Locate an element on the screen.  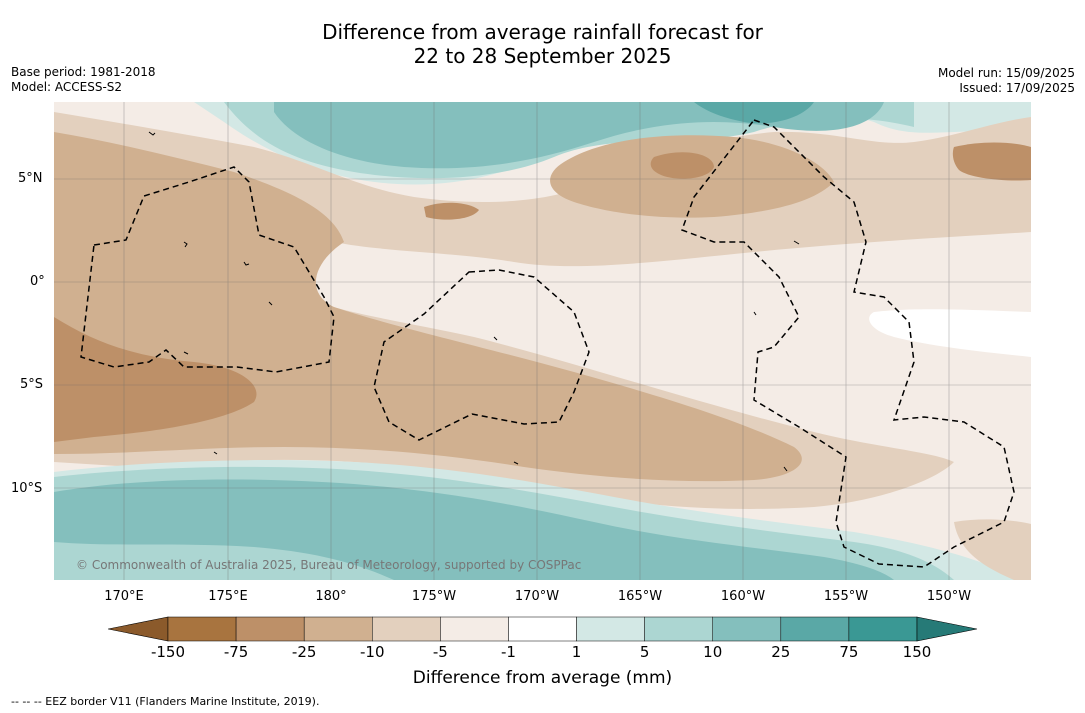
south-wet-band-inner is located at coordinates (224, 561).